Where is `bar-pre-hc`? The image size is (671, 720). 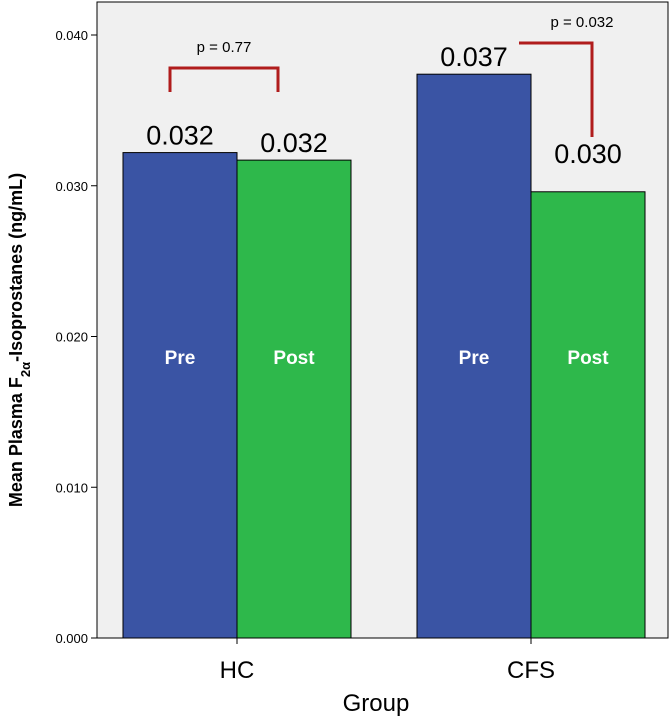
bar-pre-hc is located at coordinates (180, 395).